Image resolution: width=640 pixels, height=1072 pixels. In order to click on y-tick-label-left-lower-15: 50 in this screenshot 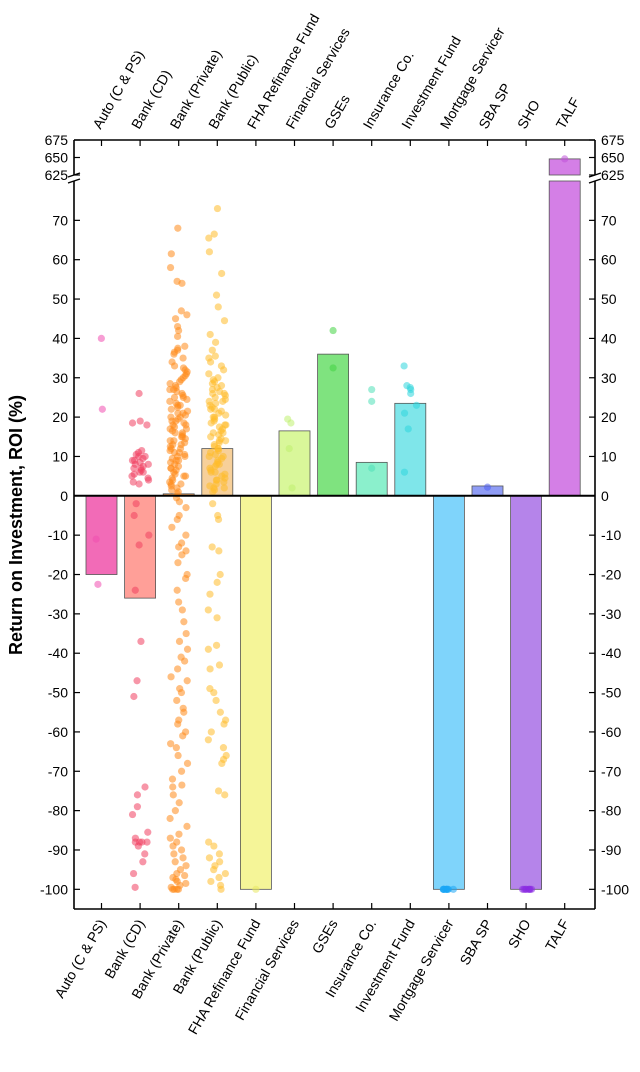, I will do `click(60, 299)`.